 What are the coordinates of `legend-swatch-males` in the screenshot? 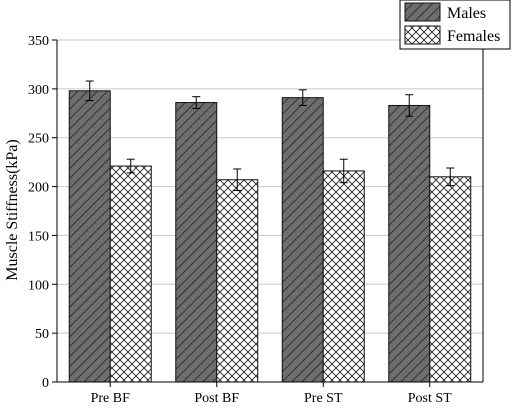 It's located at (422, 12).